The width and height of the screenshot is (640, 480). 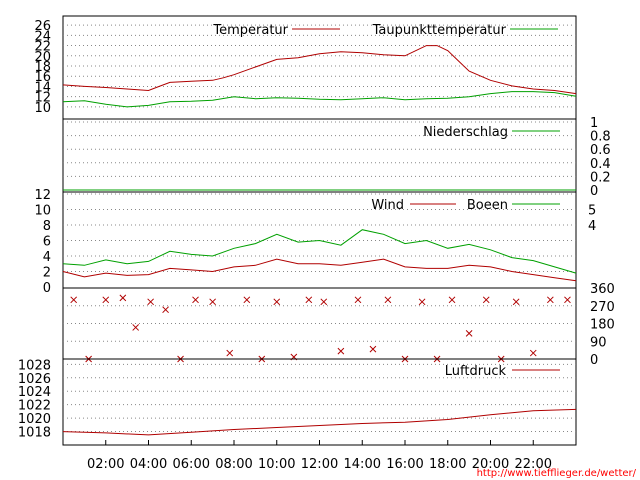 I want to click on right-tick-label: 5, so click(x=592, y=211).